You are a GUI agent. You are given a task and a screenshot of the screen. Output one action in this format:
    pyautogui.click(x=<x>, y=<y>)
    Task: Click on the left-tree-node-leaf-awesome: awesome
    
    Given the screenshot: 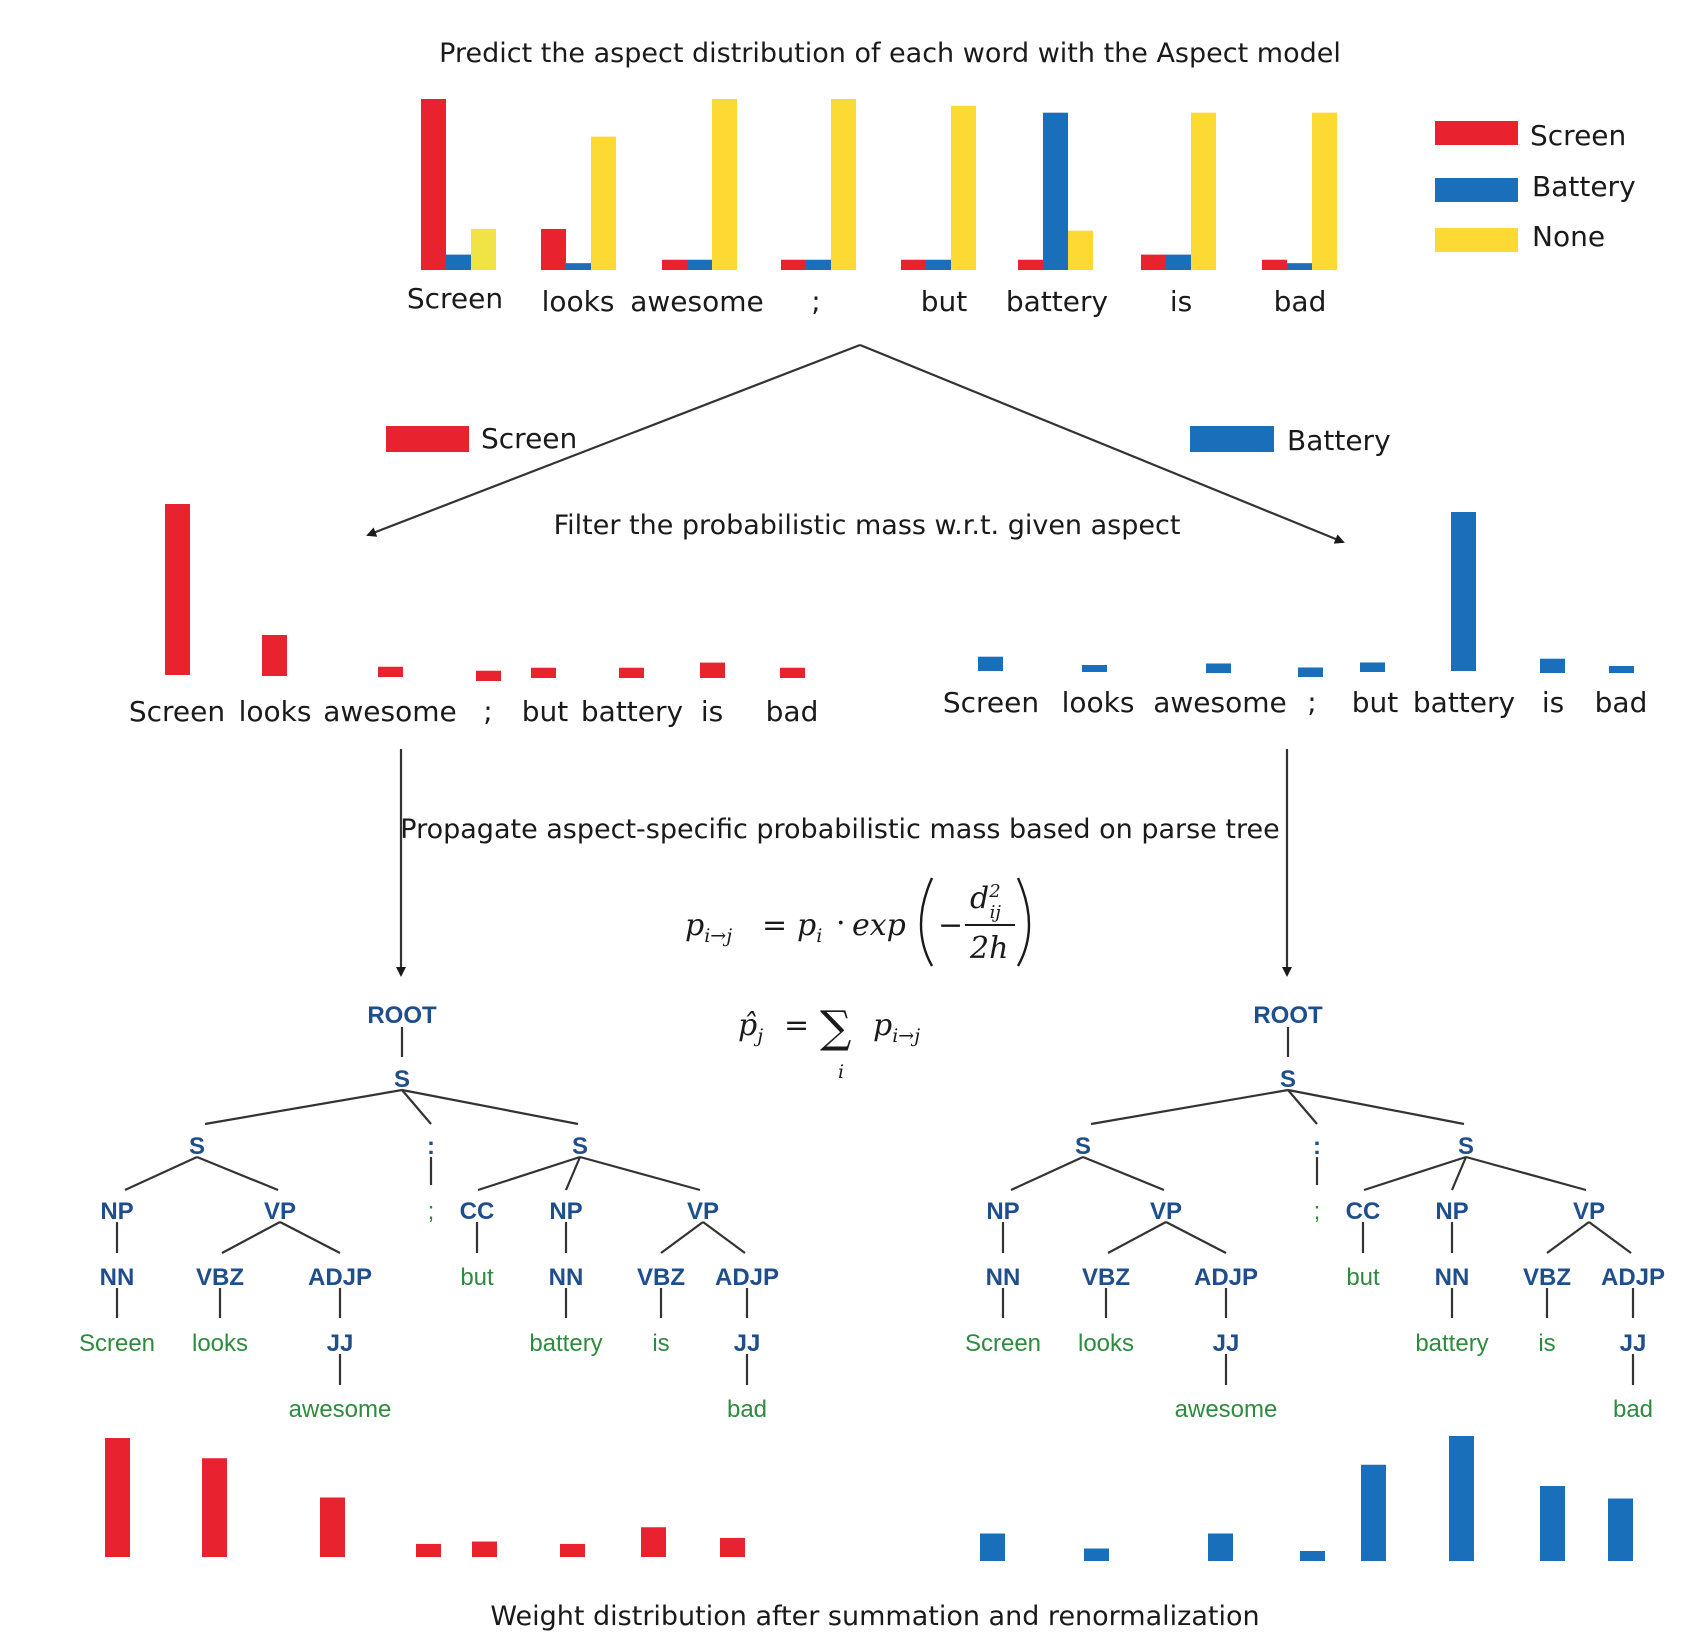 What is the action you would take?
    pyautogui.click(x=340, y=1409)
    